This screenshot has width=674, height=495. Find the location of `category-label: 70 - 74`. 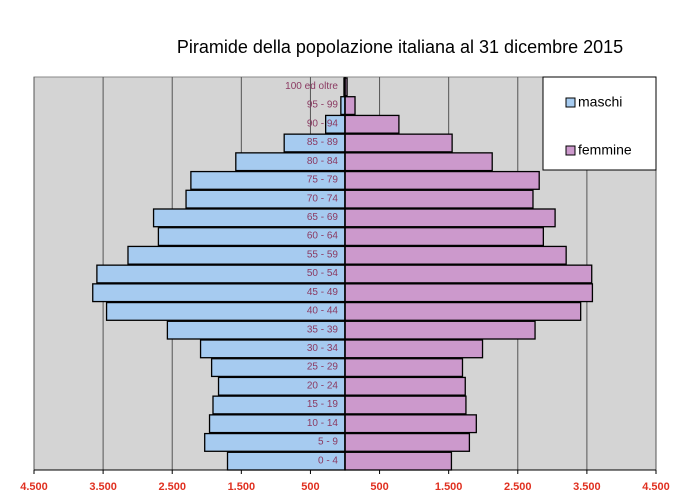

category-label: 70 - 74 is located at coordinates (323, 198).